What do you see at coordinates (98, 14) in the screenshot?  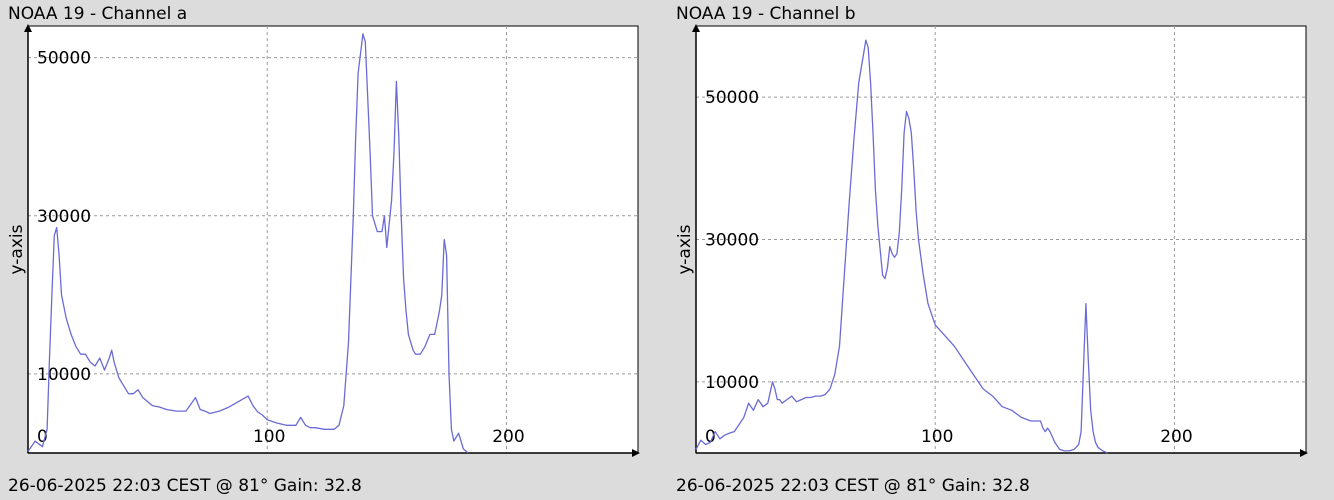 I see `chart-title: NOAA 19 - Channel a` at bounding box center [98, 14].